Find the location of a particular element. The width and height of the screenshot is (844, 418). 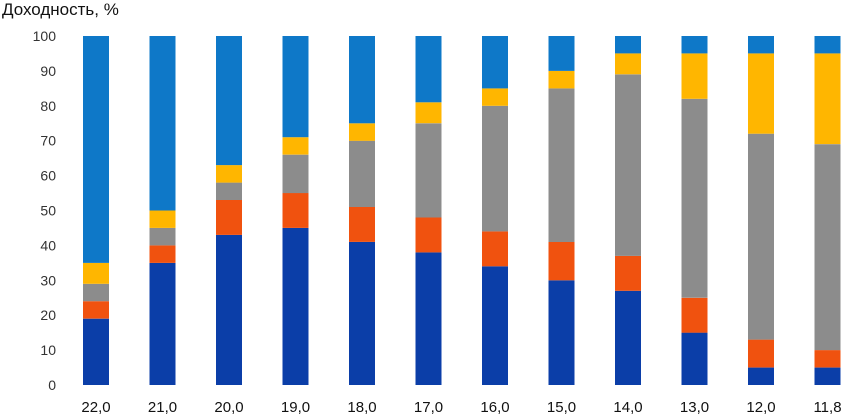

y-tick-label: 30 is located at coordinates (48, 280).